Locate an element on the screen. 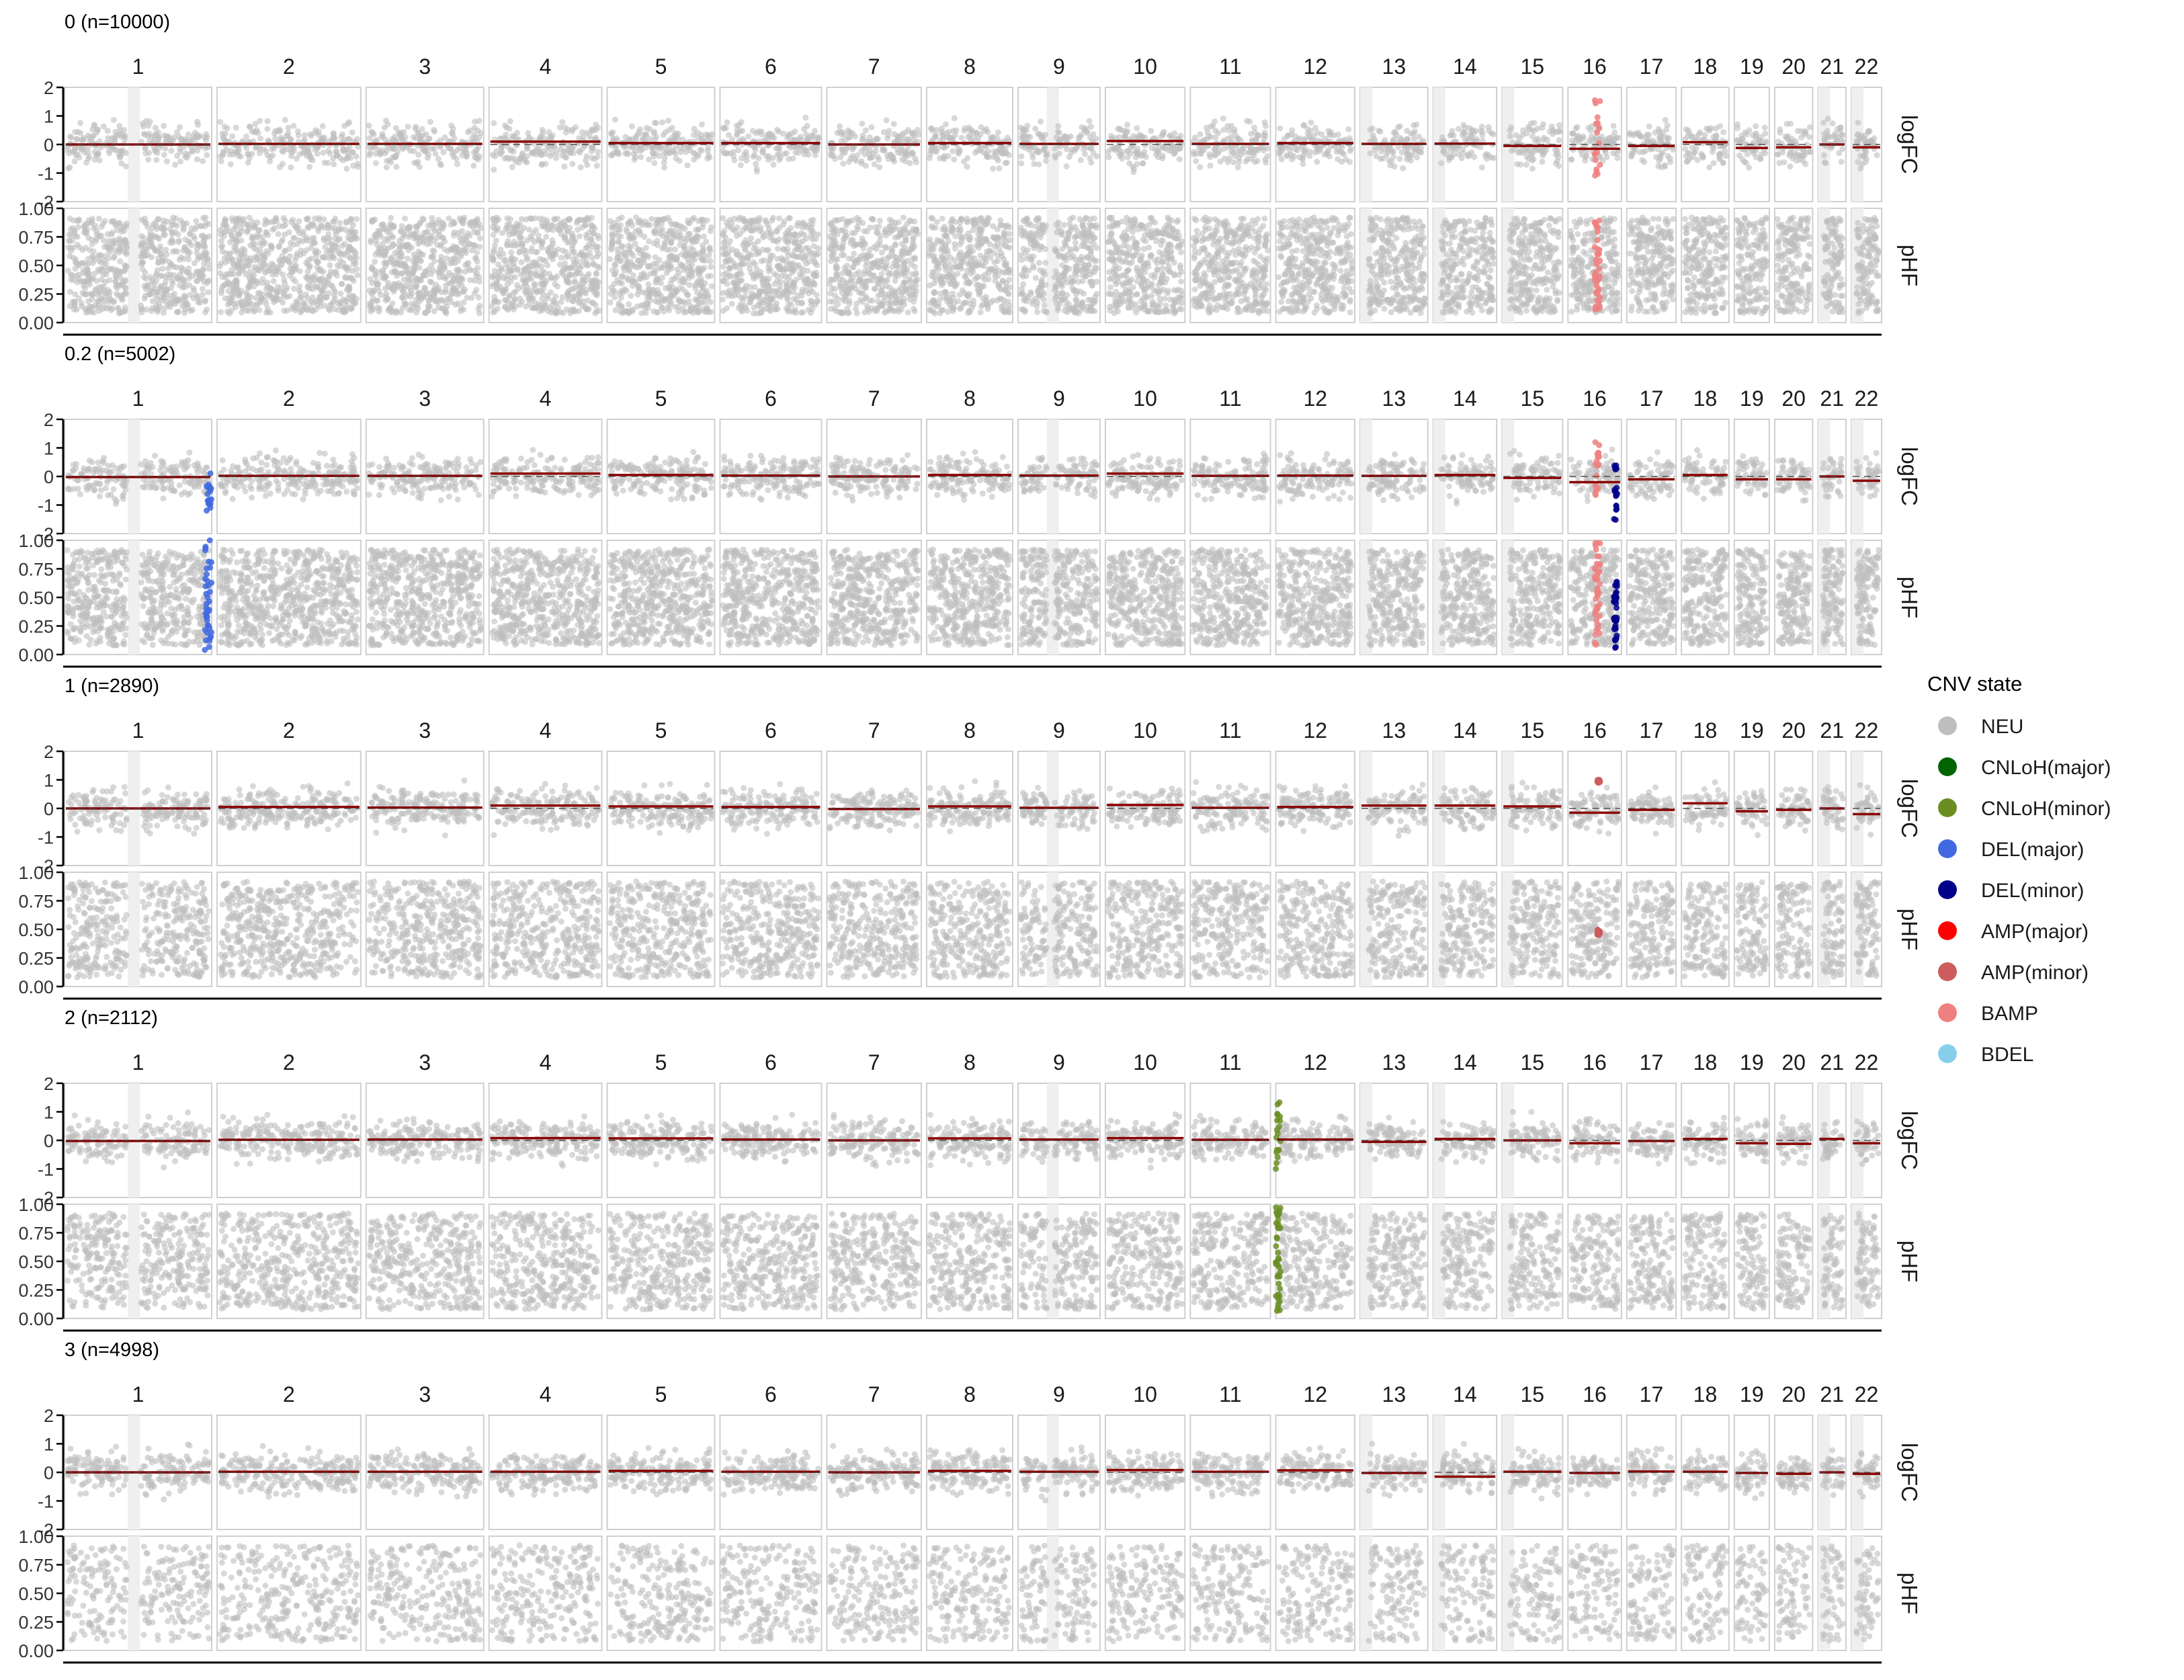  chromosome-label: 17 is located at coordinates (1652, 67).